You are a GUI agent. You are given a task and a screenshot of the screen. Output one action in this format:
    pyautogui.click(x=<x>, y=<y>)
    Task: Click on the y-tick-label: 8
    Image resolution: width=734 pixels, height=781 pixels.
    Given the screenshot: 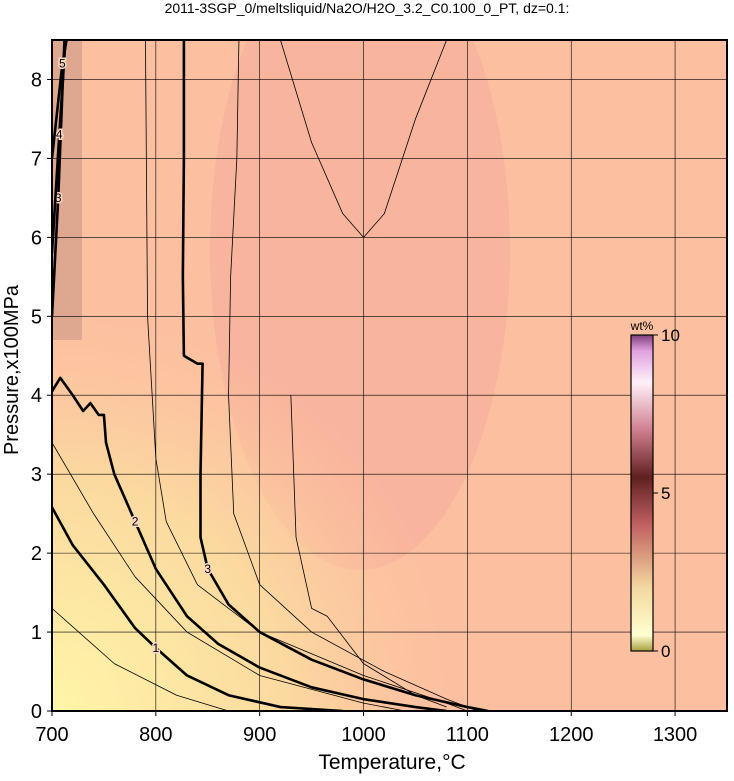 What is the action you would take?
    pyautogui.click(x=36, y=80)
    